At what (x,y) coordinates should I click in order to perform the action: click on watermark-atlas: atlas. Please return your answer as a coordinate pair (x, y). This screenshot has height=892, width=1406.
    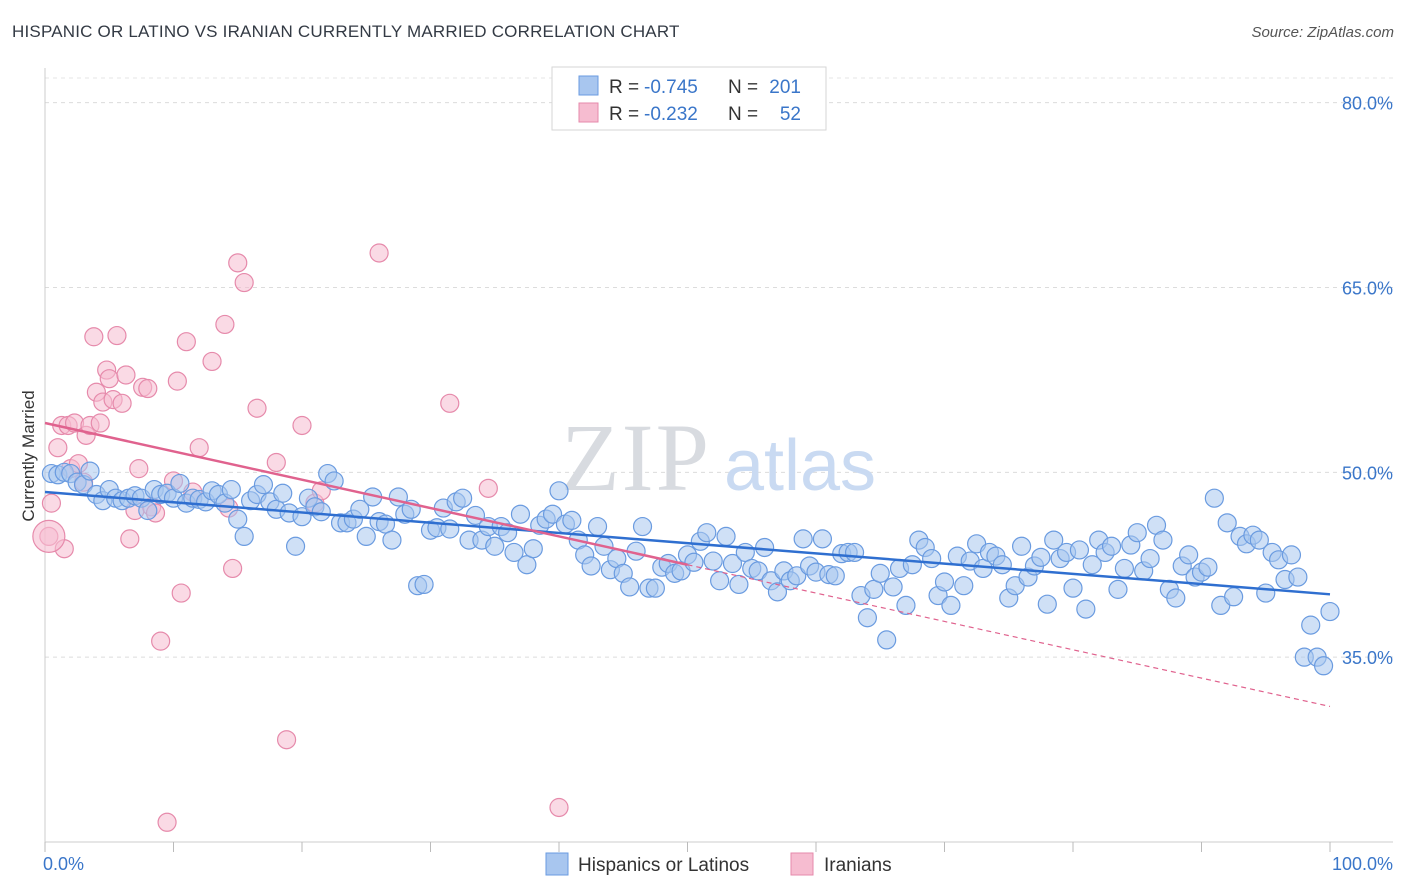
    Looking at the image, I should click on (800, 466).